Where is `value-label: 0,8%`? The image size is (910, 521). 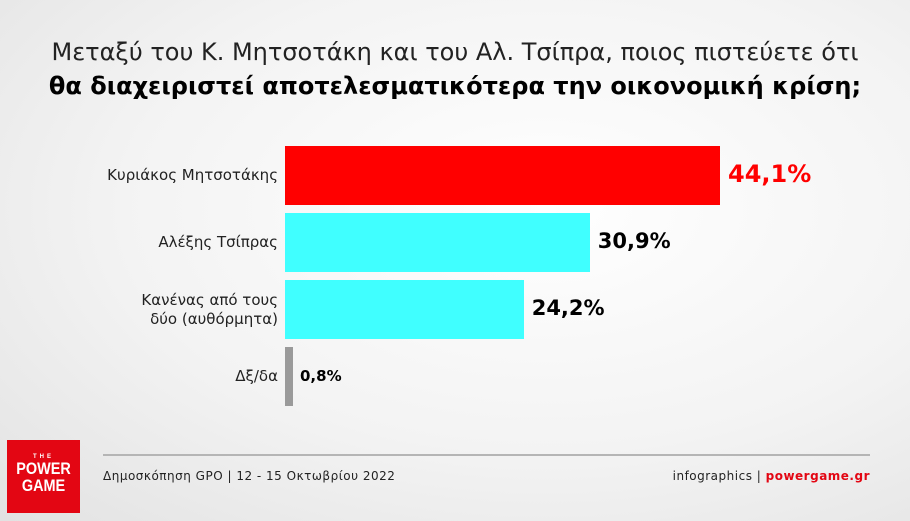 value-label: 0,8% is located at coordinates (321, 376).